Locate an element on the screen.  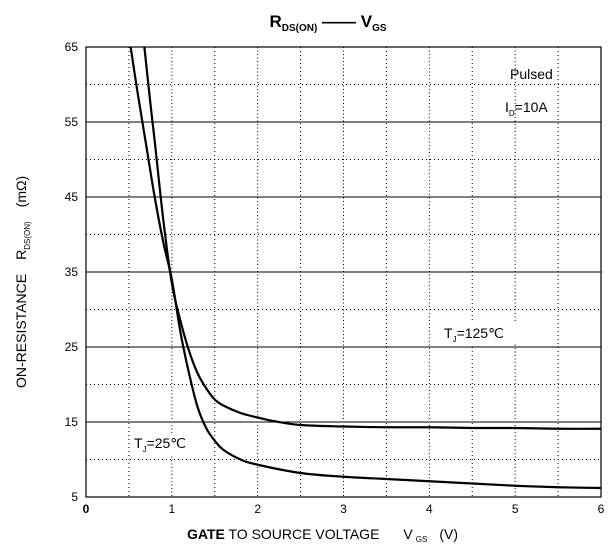
series-label-125c: TJ=125℃ is located at coordinates (474, 334).